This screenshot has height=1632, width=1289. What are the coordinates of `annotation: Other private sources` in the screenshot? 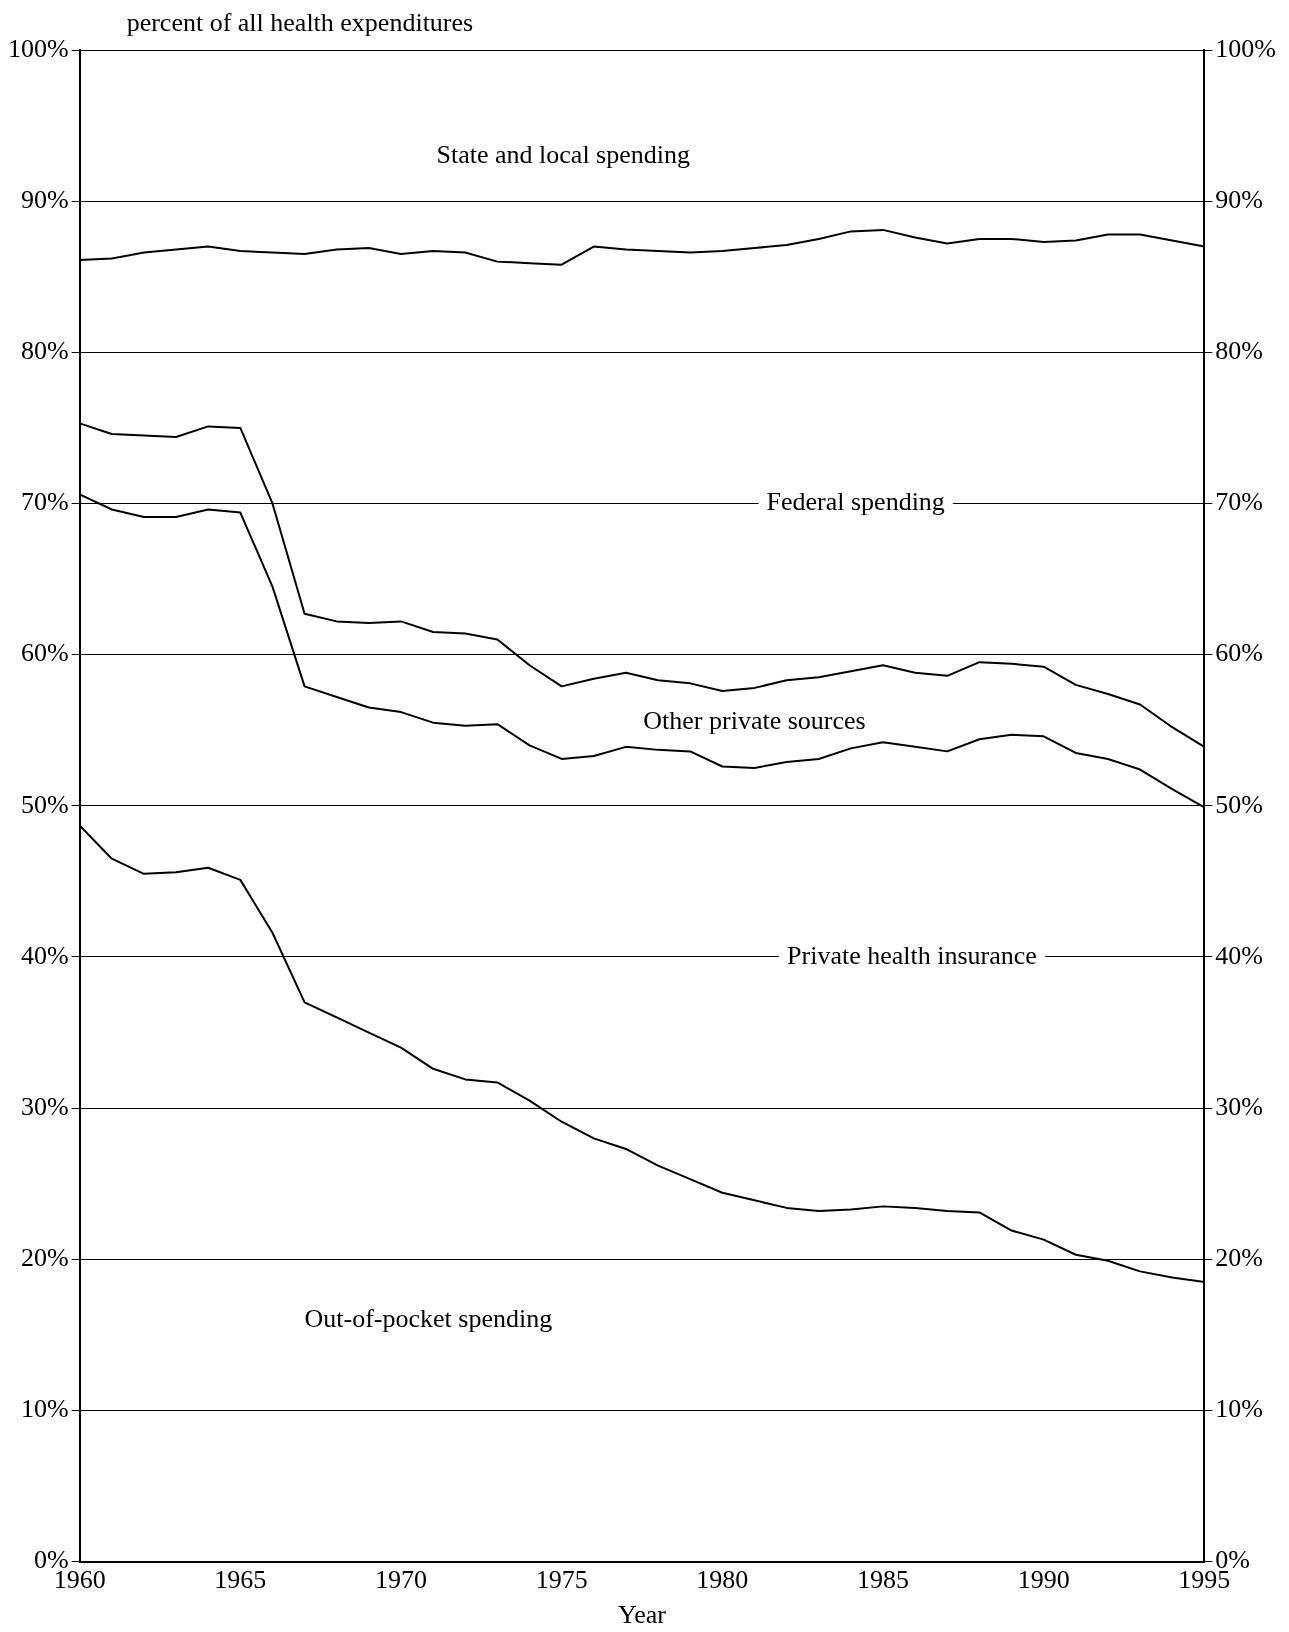 It's located at (754, 721).